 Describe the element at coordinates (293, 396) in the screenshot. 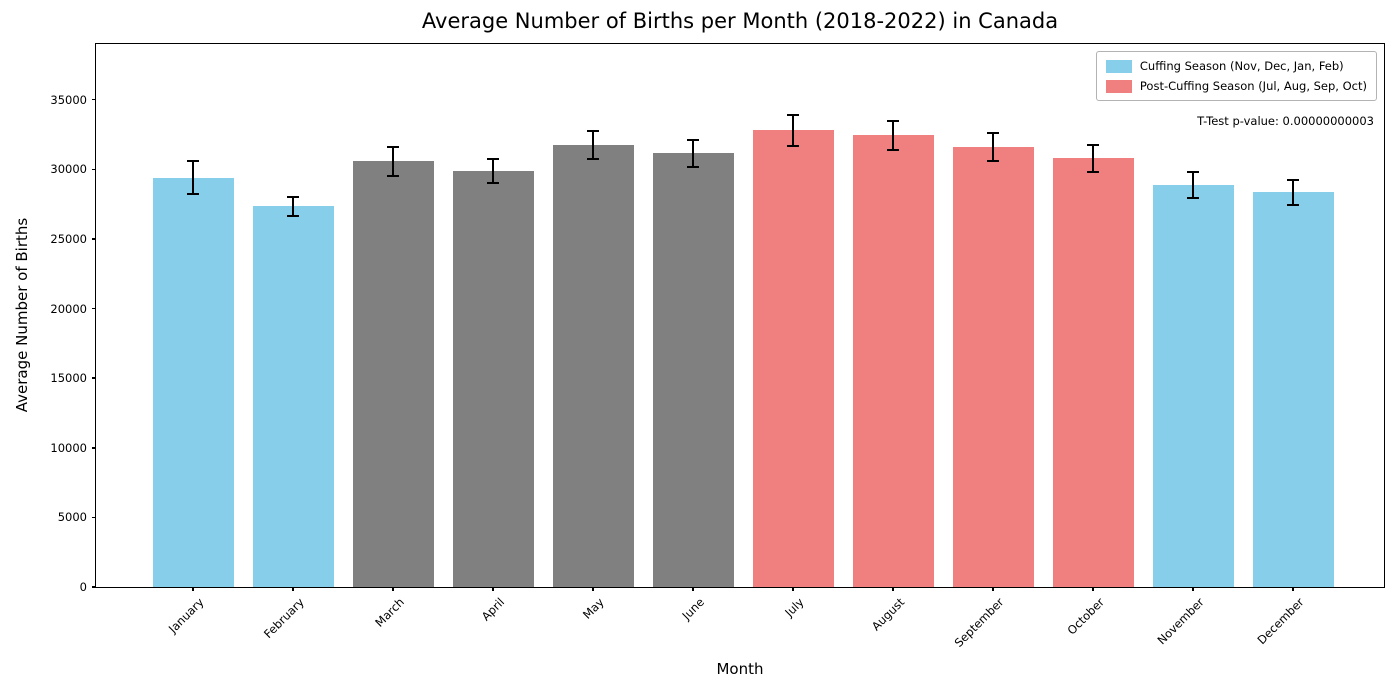

I see `bar-february` at that location.